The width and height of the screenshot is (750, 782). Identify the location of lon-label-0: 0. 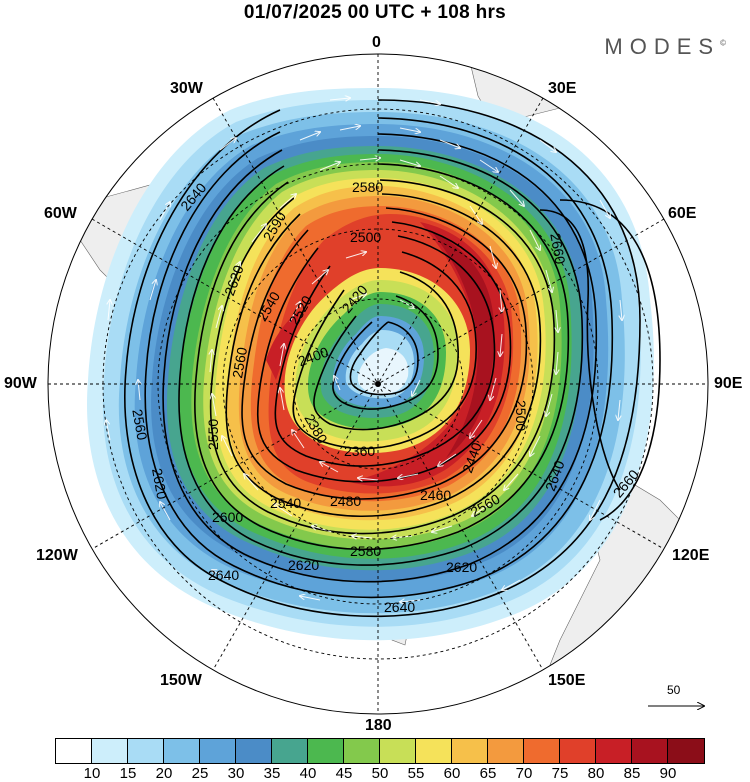
(376, 42).